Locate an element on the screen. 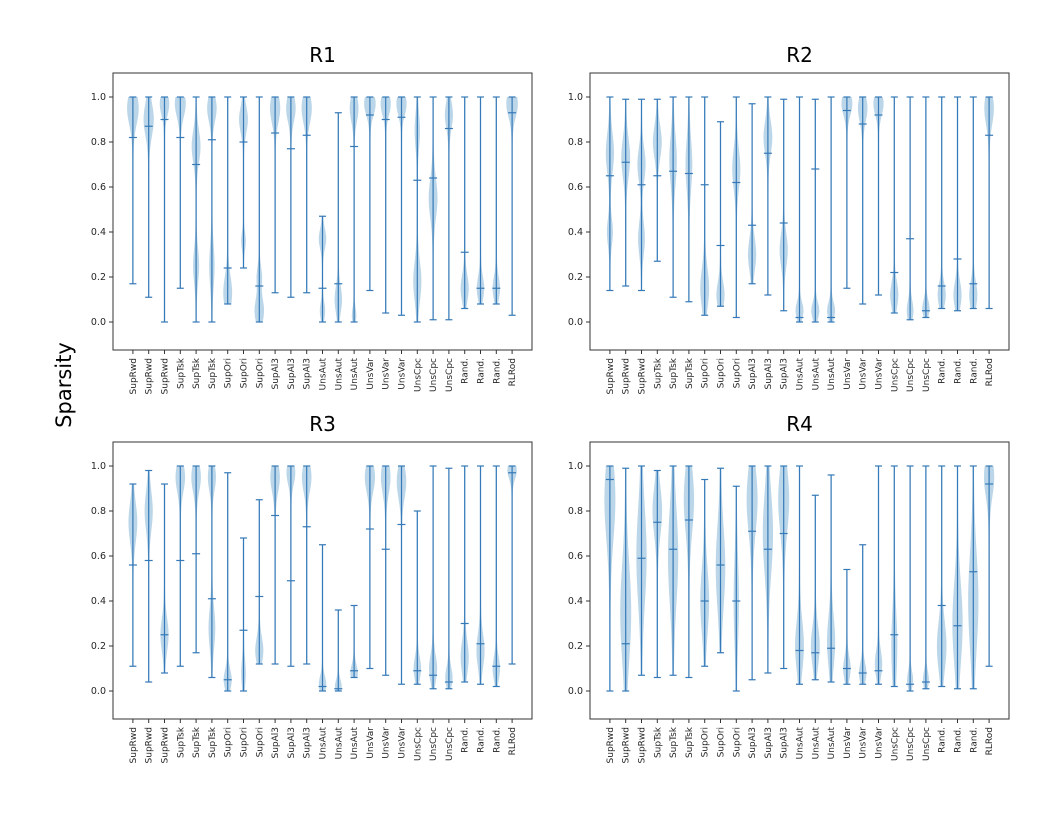 This screenshot has height=816, width=1056. violin-16-unsvar is located at coordinates (847, 192).